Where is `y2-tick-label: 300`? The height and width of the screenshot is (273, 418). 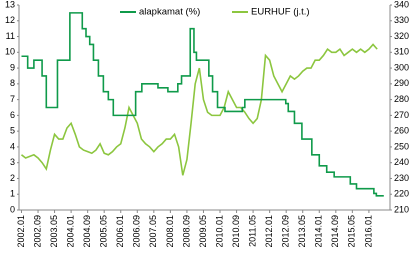 y2-tick-label: 300 is located at coordinates (401, 67).